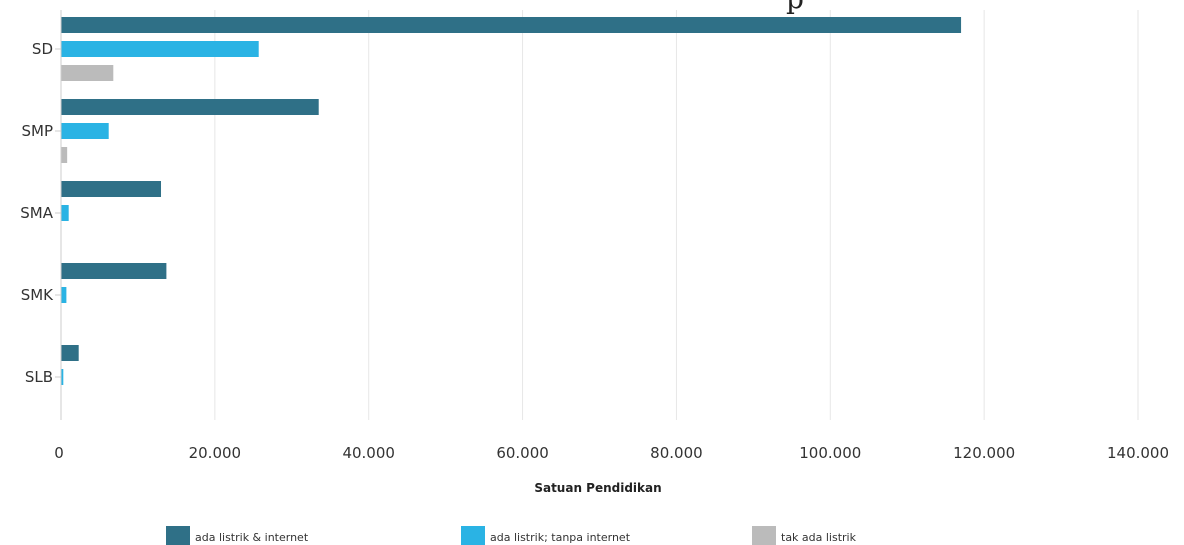 The height and width of the screenshot is (545, 1184). Describe the element at coordinates (42, 49) in the screenshot. I see `category-label: SD` at that location.